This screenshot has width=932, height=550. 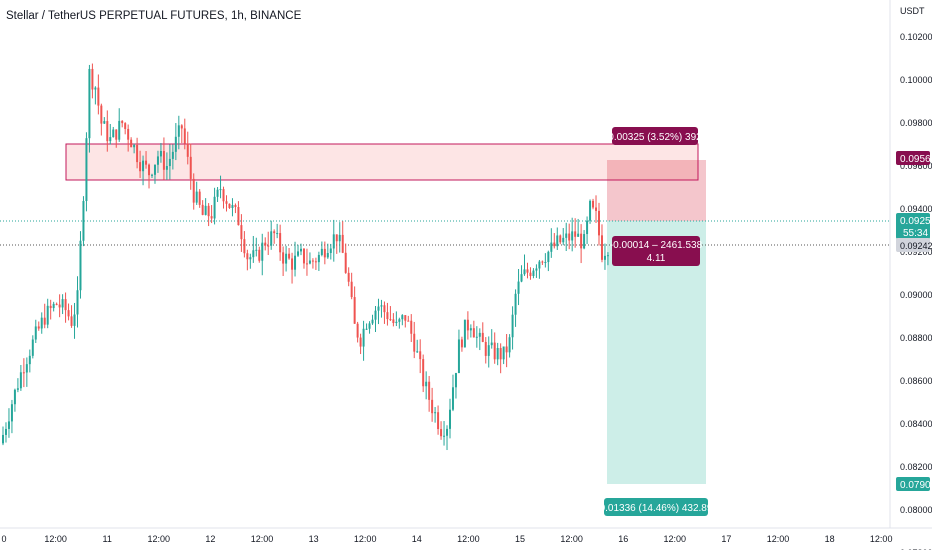 What do you see at coordinates (916, 510) in the screenshot?
I see `price-tick-label: 0.08000` at bounding box center [916, 510].